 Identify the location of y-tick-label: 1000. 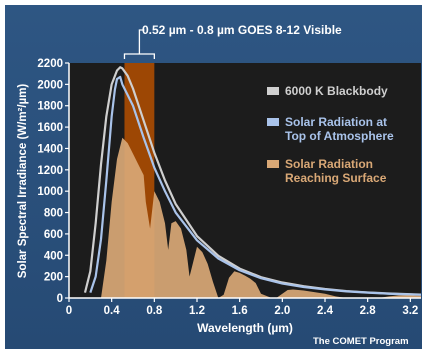
(50, 192).